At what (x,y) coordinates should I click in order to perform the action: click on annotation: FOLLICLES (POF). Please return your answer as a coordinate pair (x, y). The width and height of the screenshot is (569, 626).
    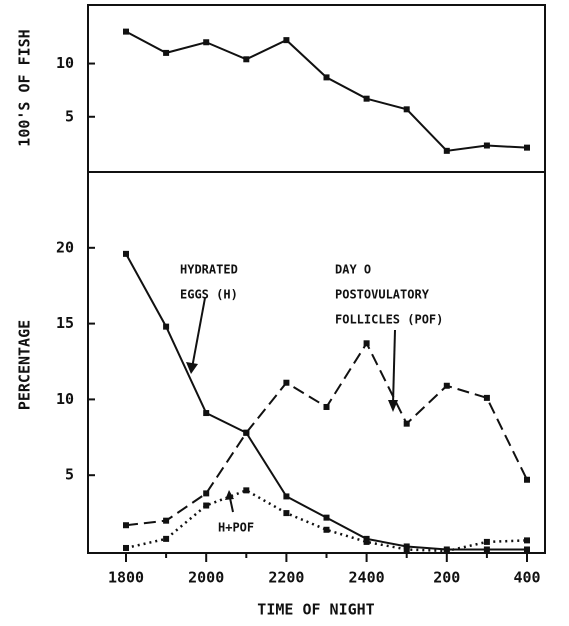
    Looking at the image, I should click on (389, 320).